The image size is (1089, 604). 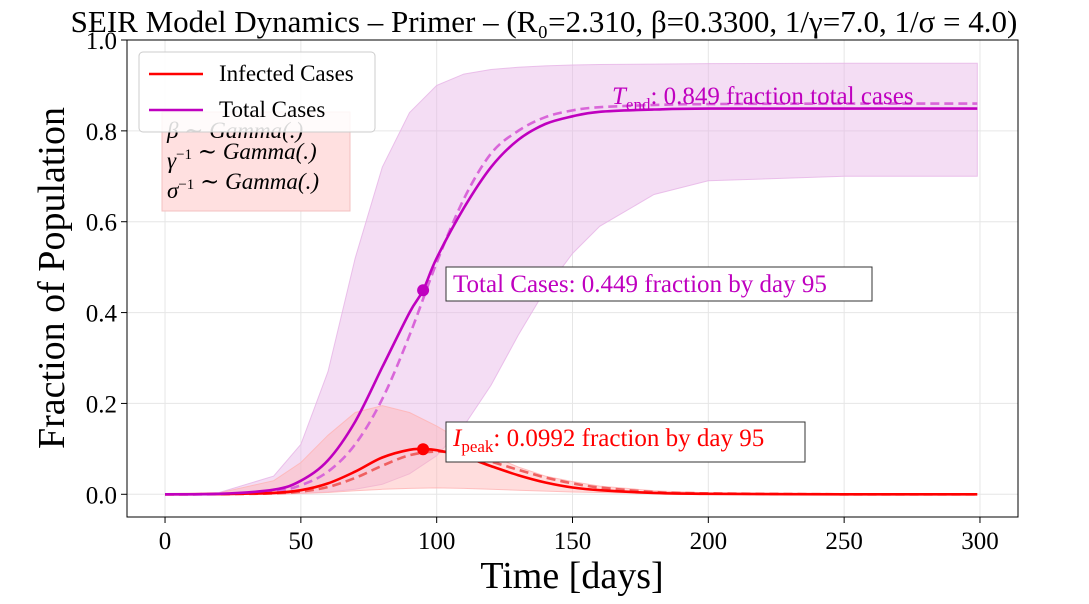 What do you see at coordinates (571, 576) in the screenshot?
I see `x-axis-label: Time [days]` at bounding box center [571, 576].